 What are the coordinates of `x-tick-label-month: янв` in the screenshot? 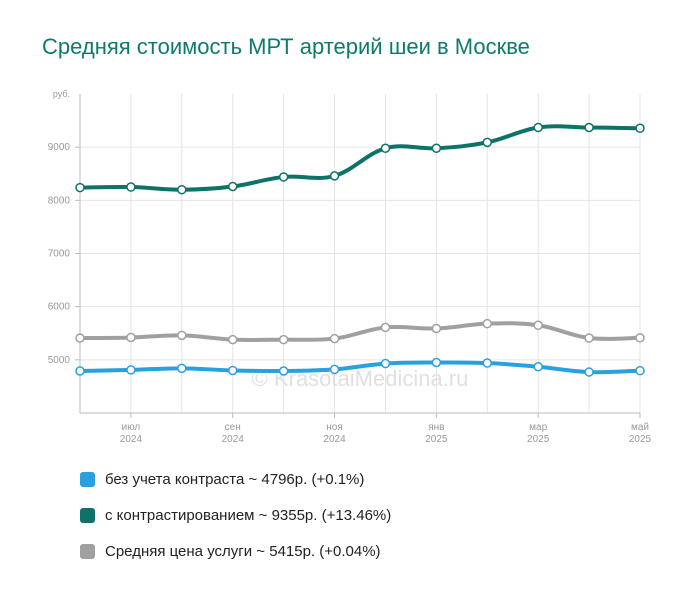 It's located at (436, 427).